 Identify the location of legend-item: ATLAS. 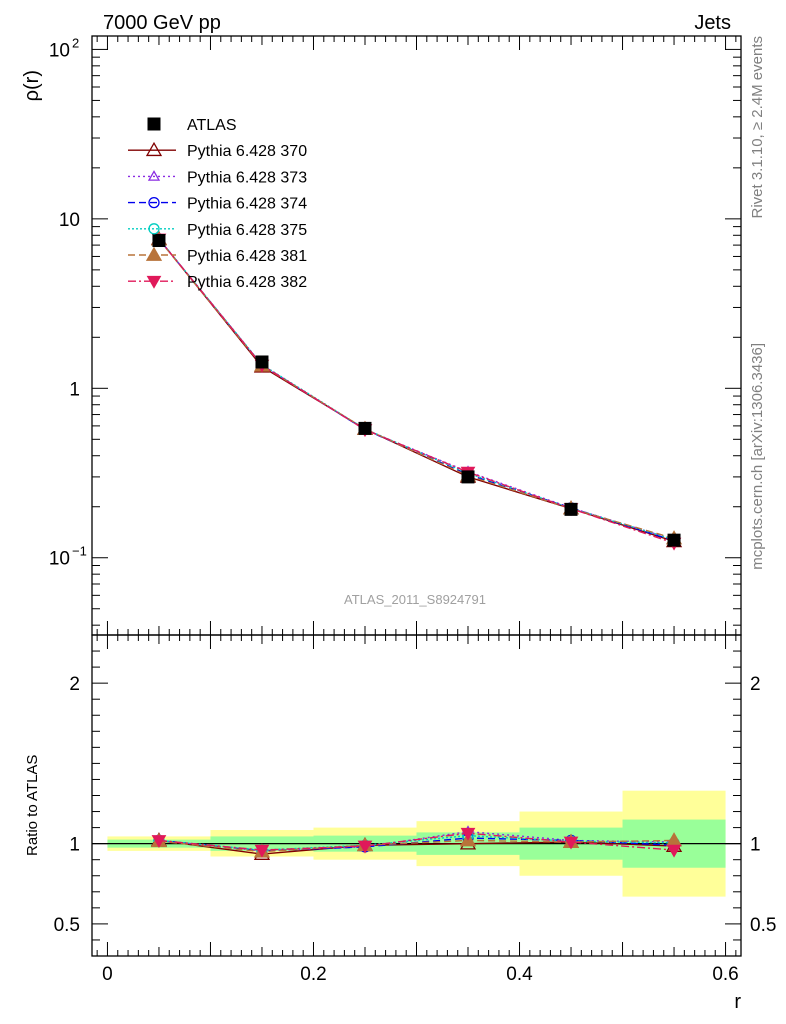
(192, 125).